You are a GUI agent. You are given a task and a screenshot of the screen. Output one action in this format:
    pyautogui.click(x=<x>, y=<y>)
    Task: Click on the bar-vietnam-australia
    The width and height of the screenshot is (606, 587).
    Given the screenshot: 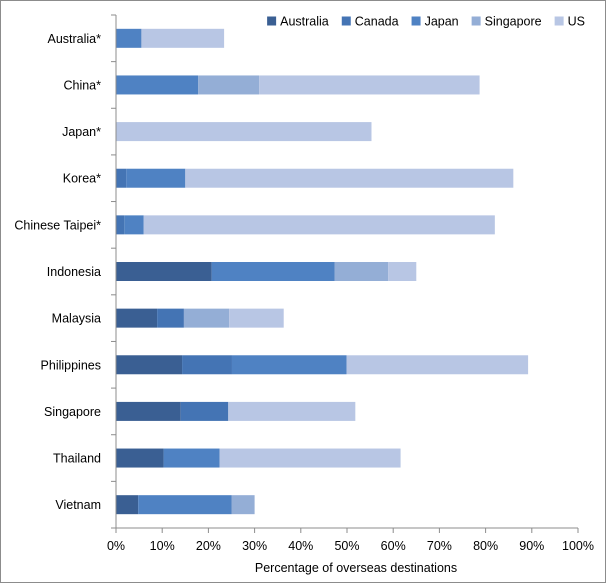 What is the action you would take?
    pyautogui.click(x=127, y=505)
    